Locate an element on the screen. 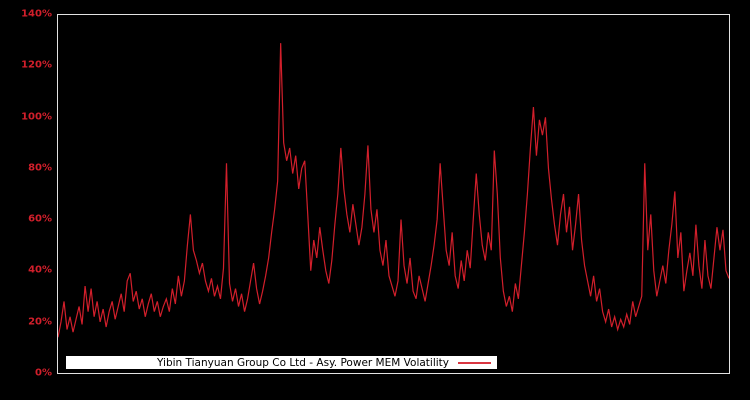 The height and width of the screenshot is (400, 750). legend-line-swatch is located at coordinates (474, 362).